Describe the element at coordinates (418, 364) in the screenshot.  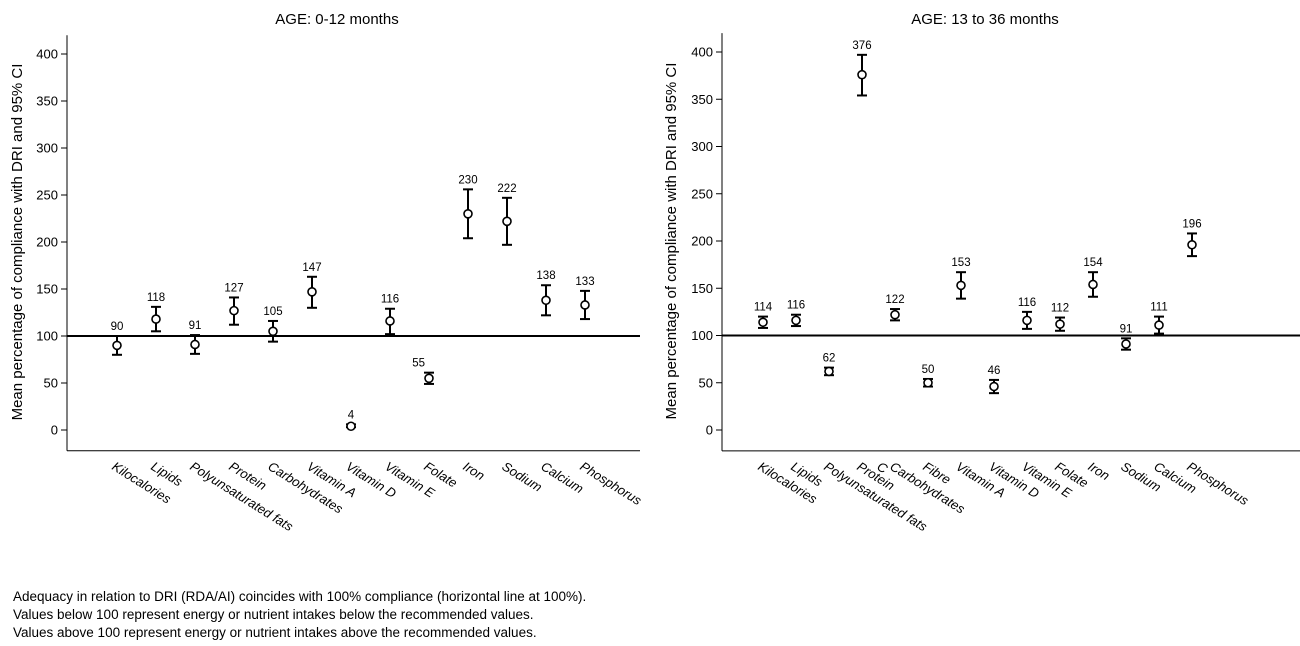
I see `data-label: 55` at that location.